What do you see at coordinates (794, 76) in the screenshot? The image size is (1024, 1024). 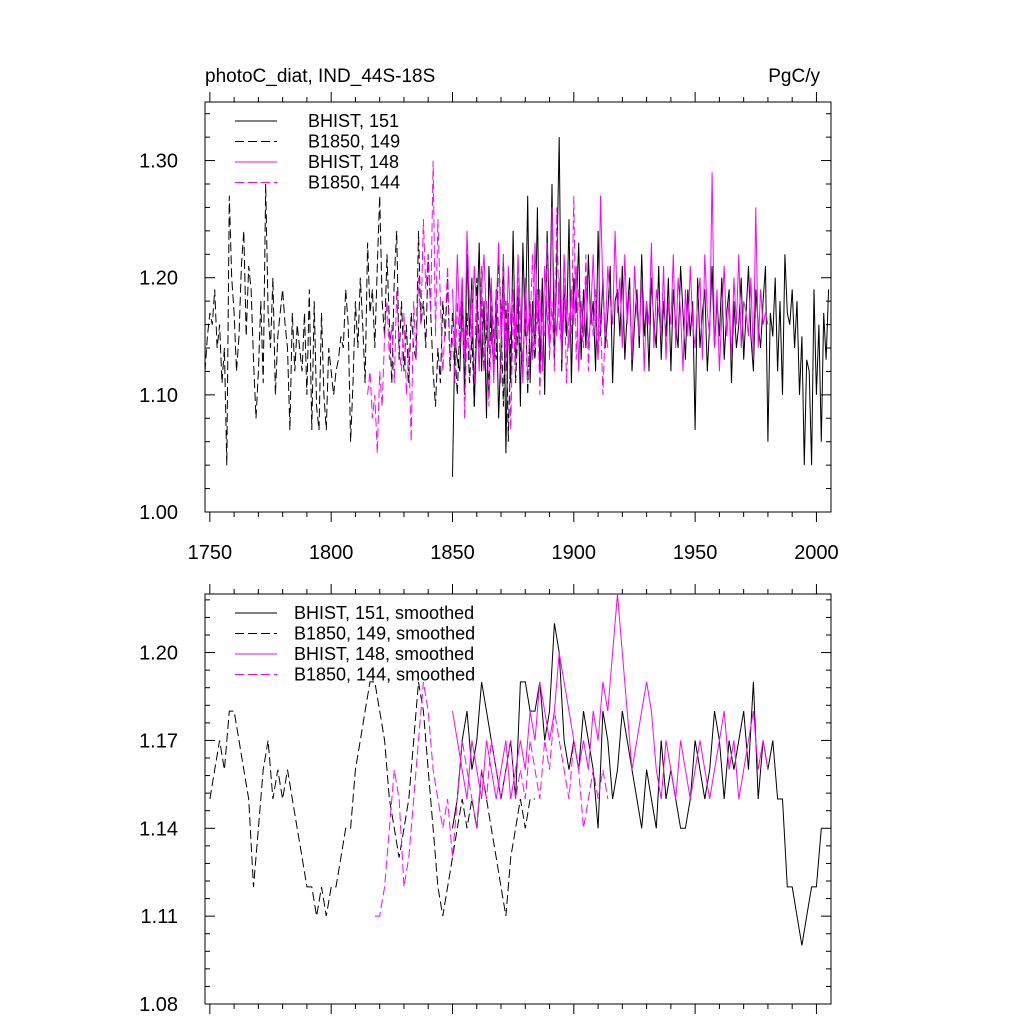 I see `units-label: PgC/y` at bounding box center [794, 76].